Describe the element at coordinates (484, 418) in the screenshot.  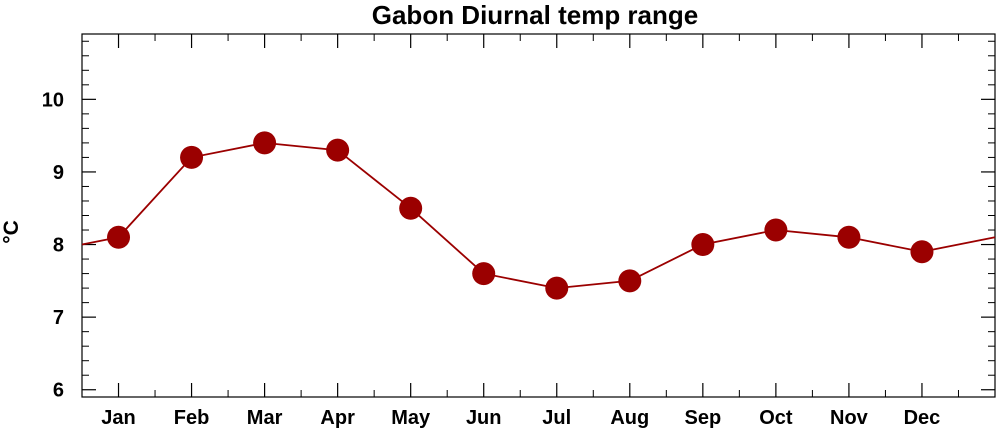
I see `x-tick-label: Jun` at that location.